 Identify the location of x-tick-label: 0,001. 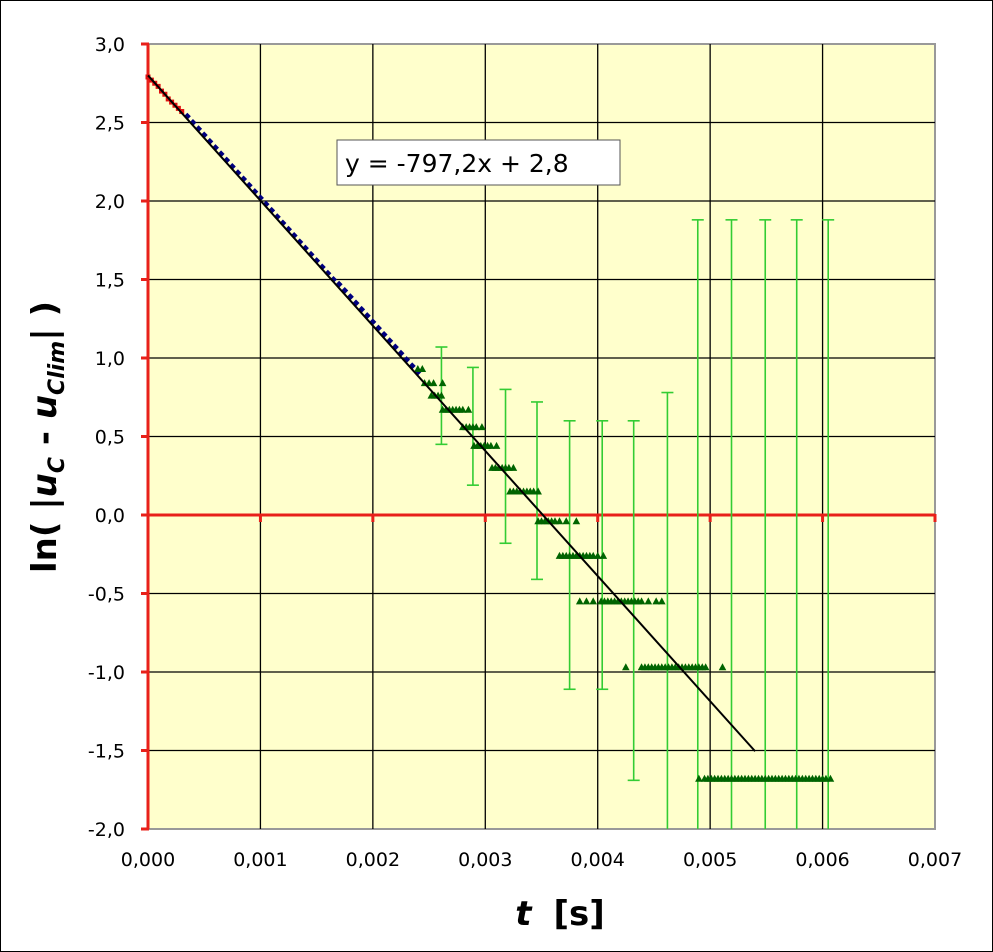
(260, 860).